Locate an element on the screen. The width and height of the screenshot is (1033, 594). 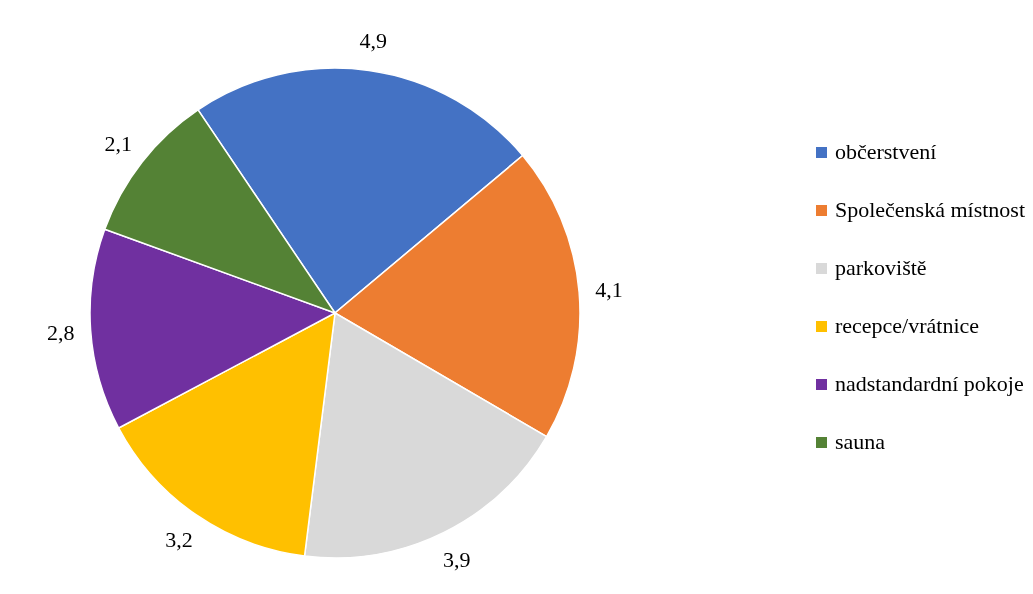
legend-label: nadstandardní pokoje is located at coordinates (929, 384).